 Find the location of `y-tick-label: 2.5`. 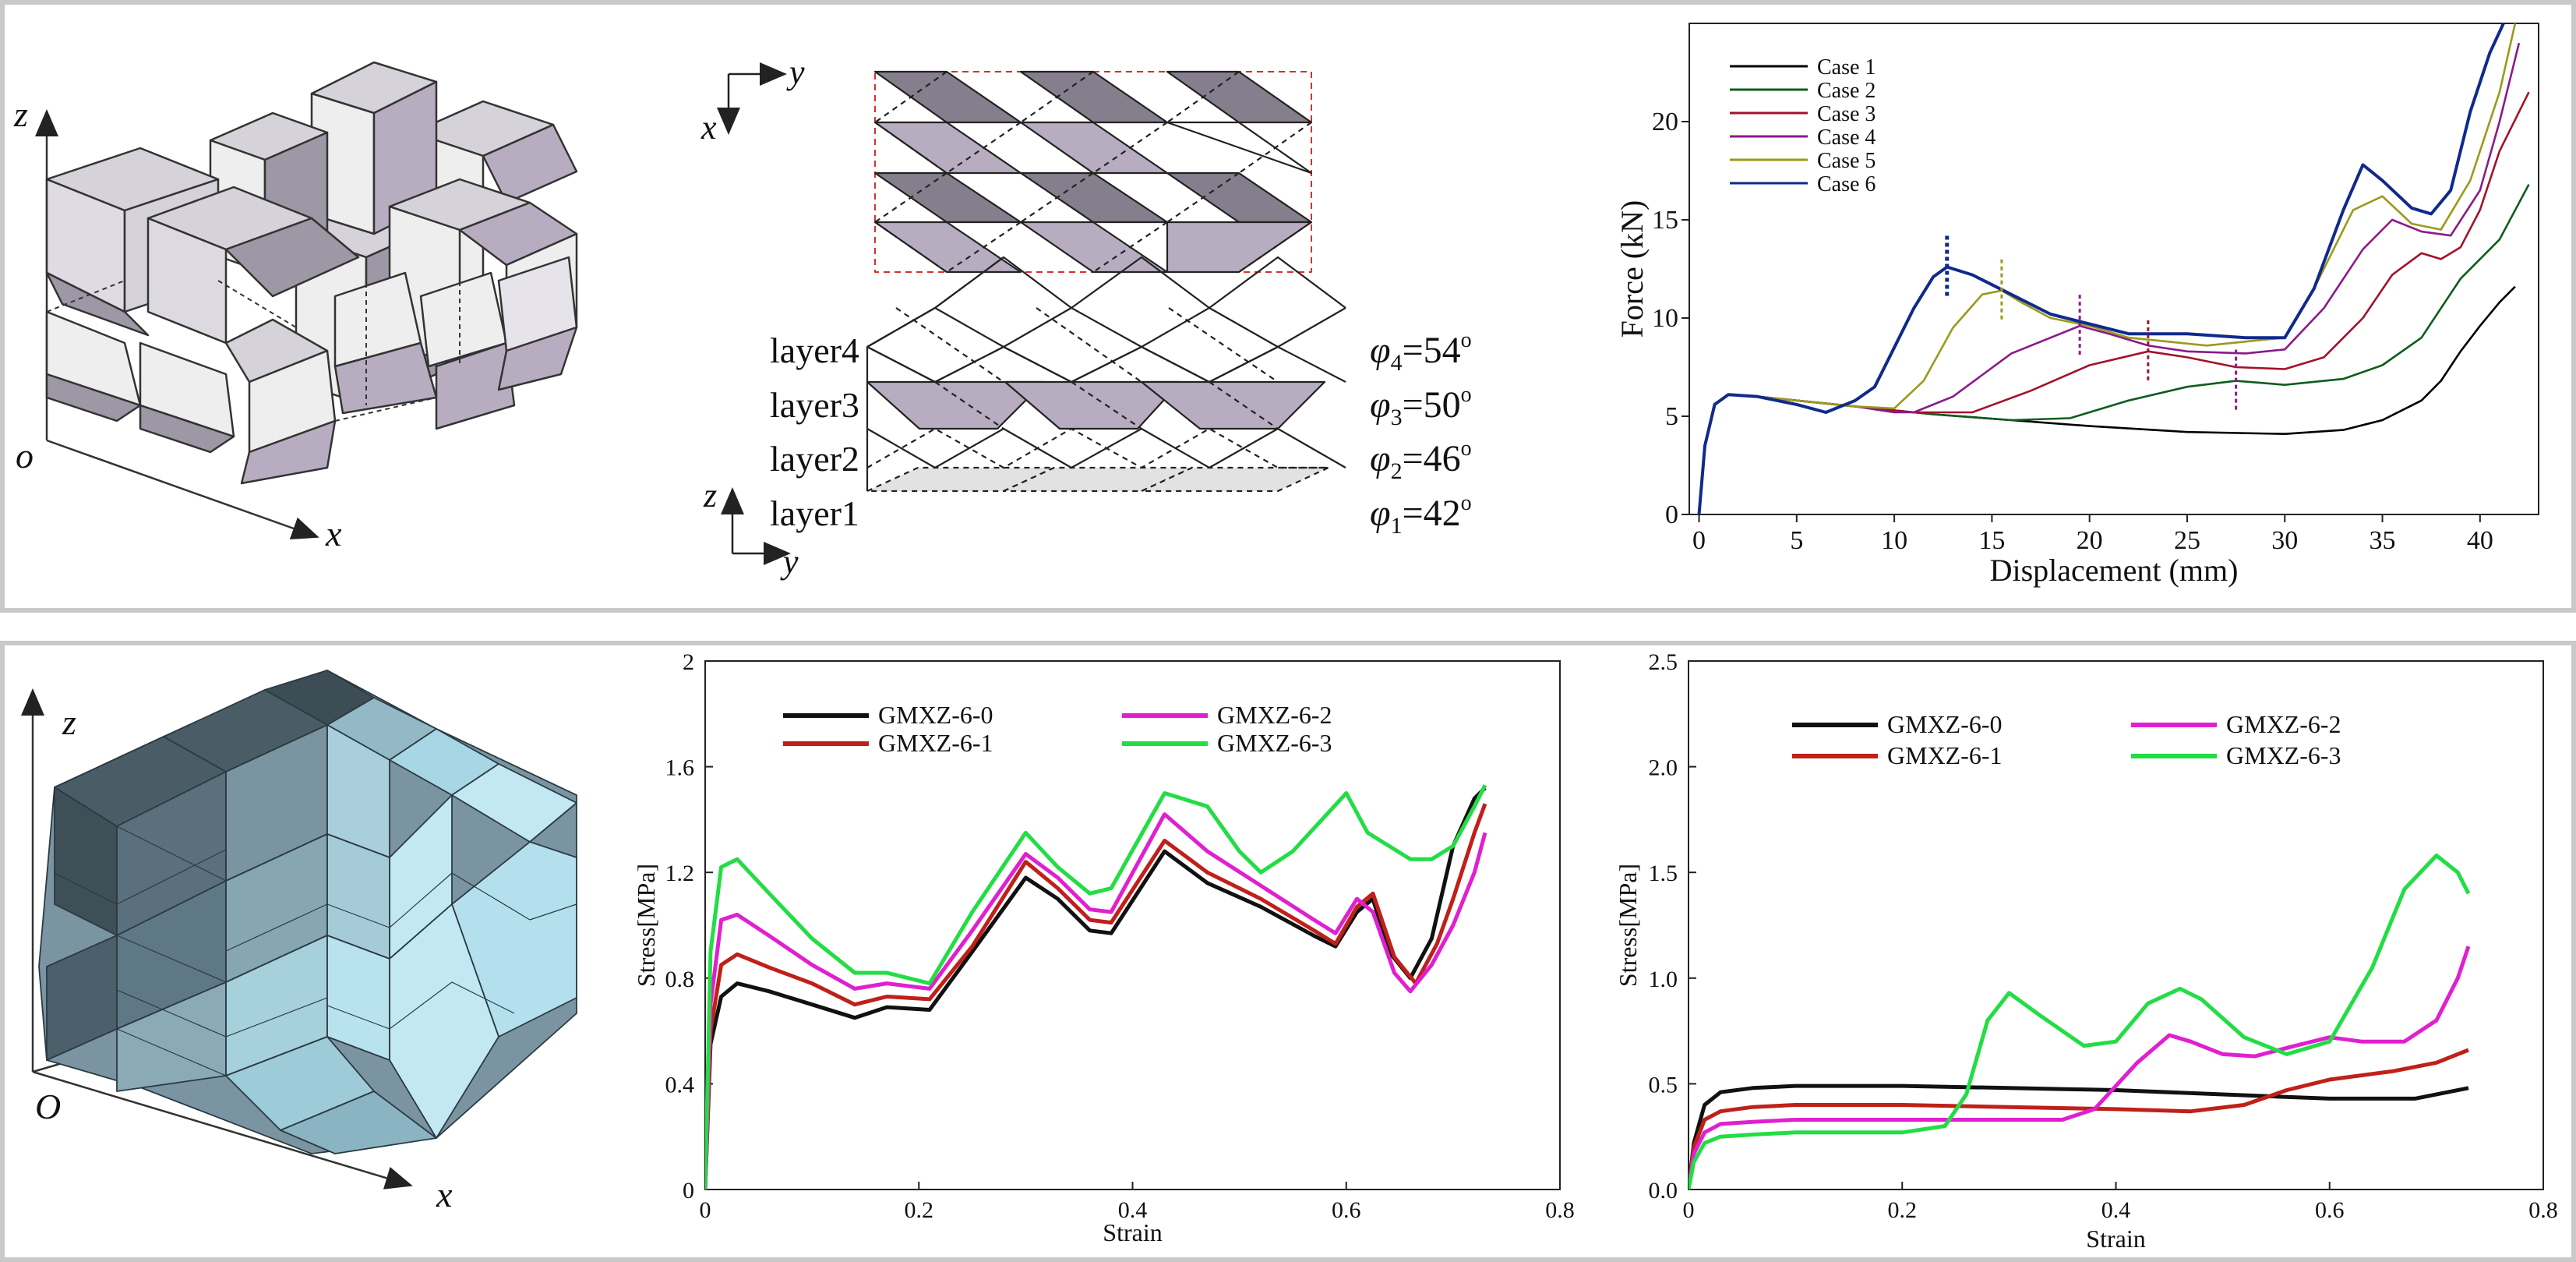

y-tick-label: 2.5 is located at coordinates (1663, 662).